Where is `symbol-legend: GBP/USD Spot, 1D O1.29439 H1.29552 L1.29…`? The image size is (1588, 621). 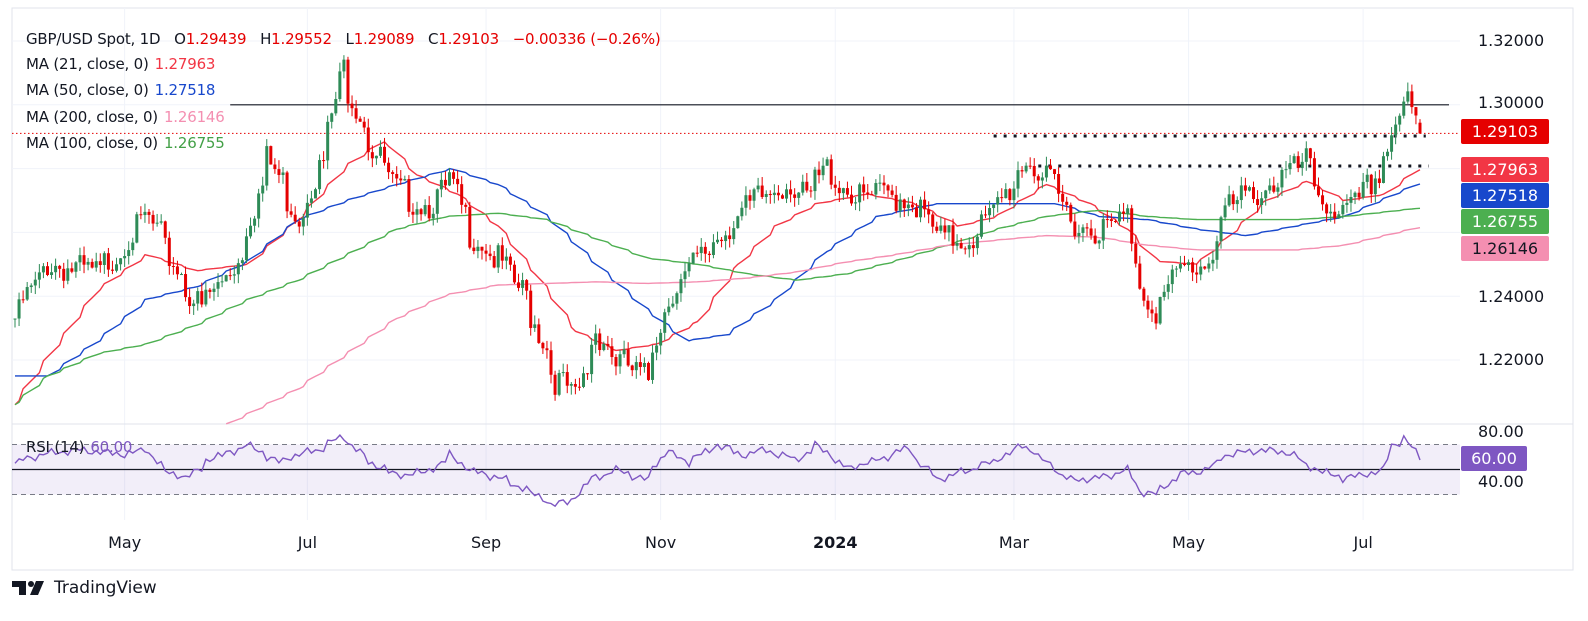 symbol-legend: GBP/USD Spot, 1D O1.29439 H1.29552 L1.29… is located at coordinates (343, 39).